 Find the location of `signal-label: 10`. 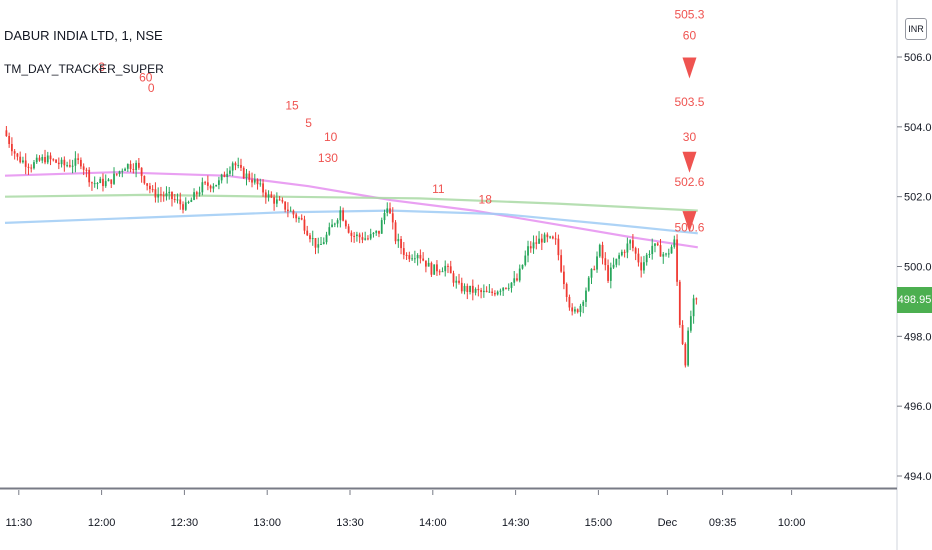

signal-label: 10 is located at coordinates (331, 137).